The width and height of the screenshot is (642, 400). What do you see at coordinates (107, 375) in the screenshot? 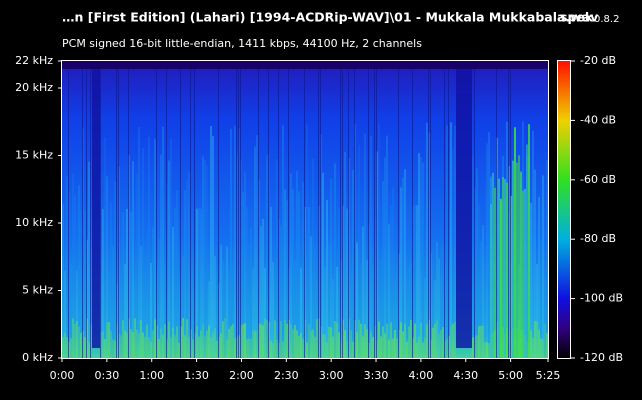
I see `x-tick-label: 0:30` at bounding box center [107, 375].